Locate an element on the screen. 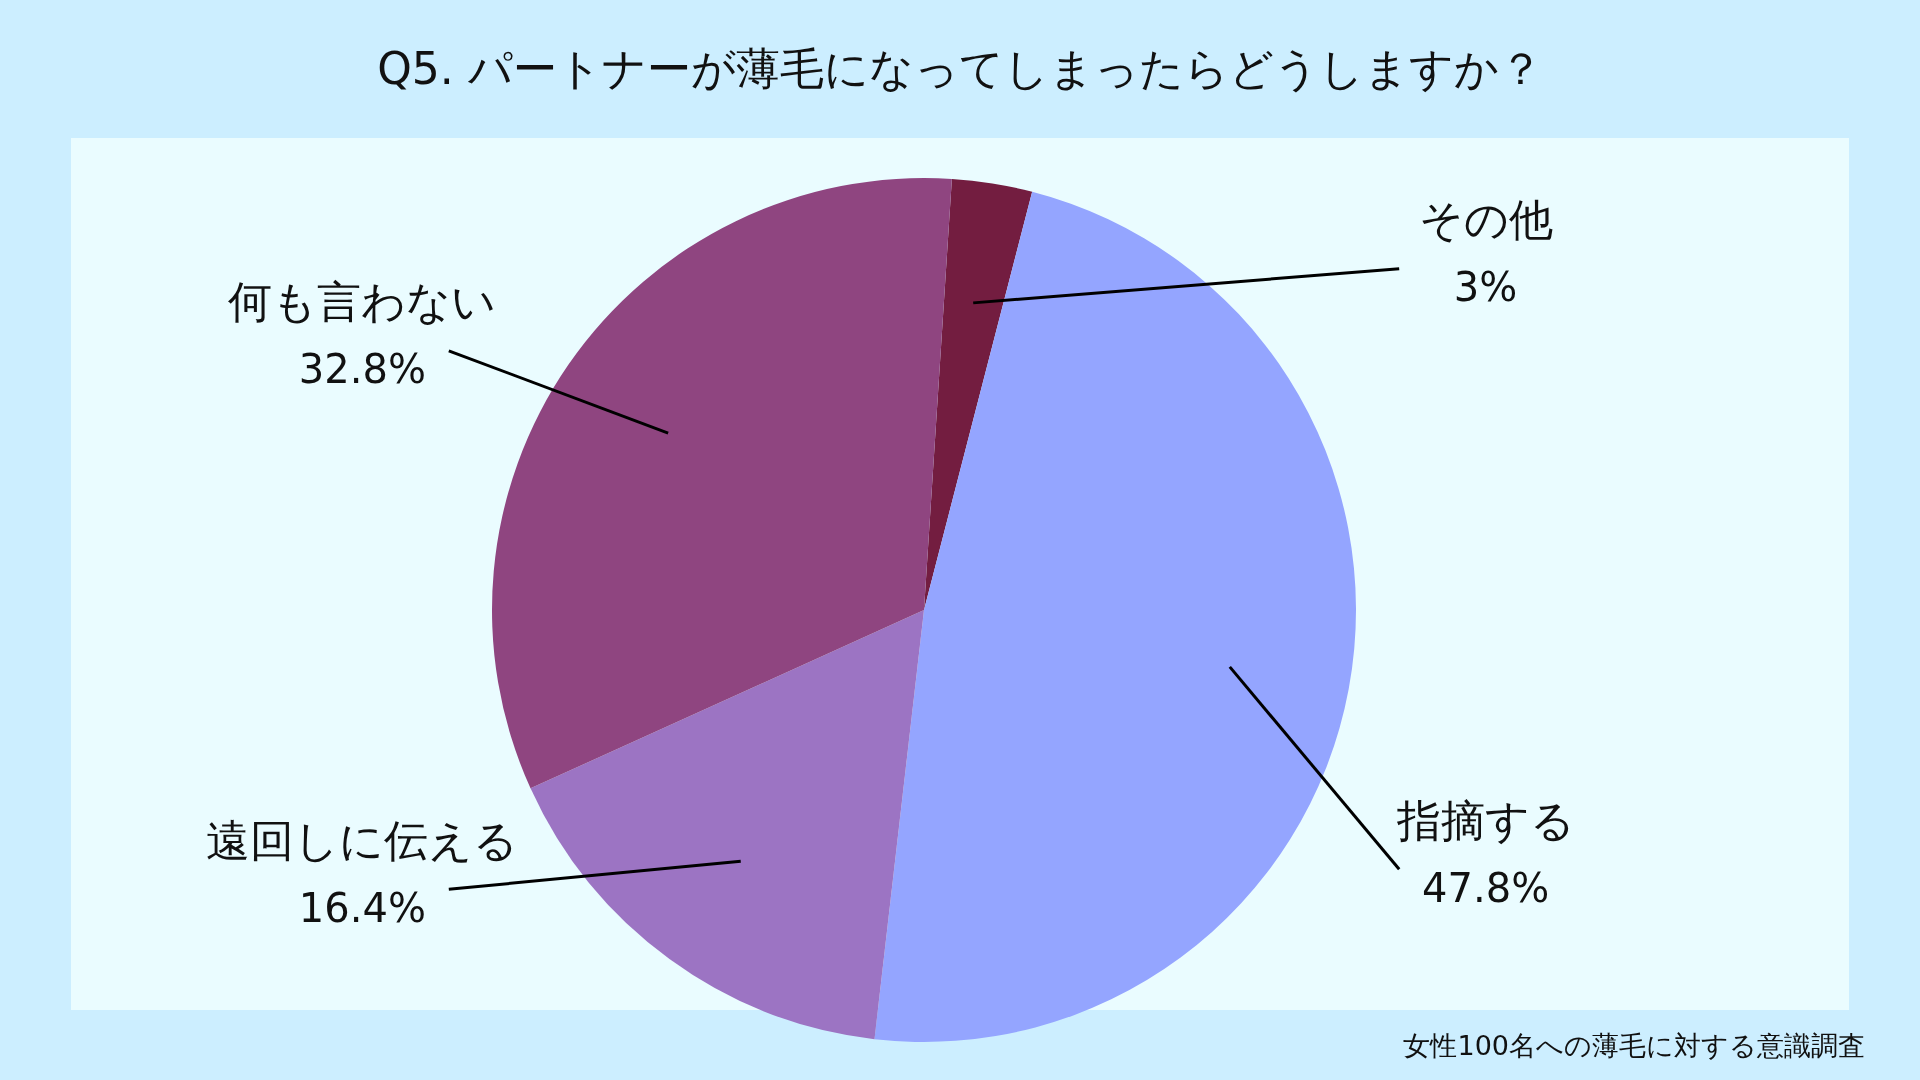  data-label: 47.8% is located at coordinates (1486, 887).